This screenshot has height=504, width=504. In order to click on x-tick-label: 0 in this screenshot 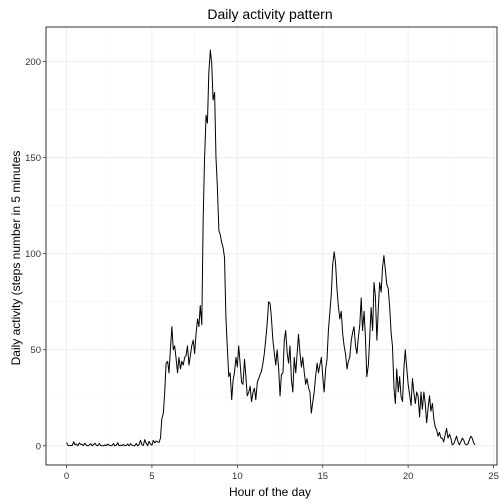, I will do `click(66, 476)`.